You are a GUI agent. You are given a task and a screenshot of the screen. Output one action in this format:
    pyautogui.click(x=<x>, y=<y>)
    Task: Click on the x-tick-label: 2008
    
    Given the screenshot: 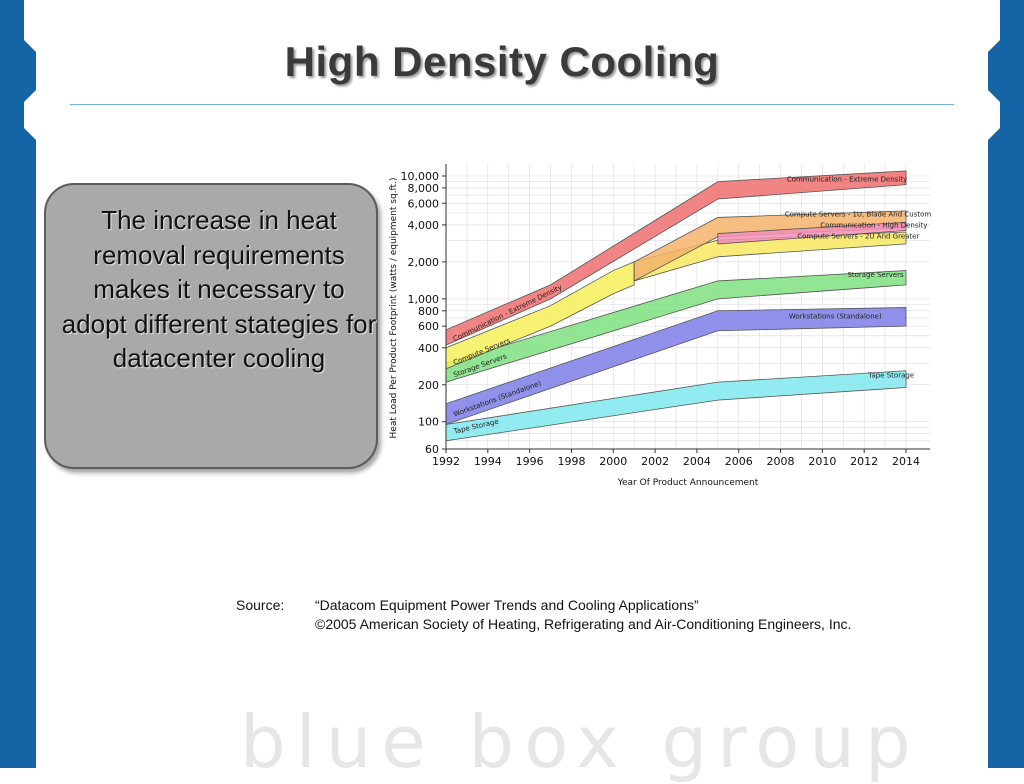 What is the action you would take?
    pyautogui.click(x=781, y=461)
    